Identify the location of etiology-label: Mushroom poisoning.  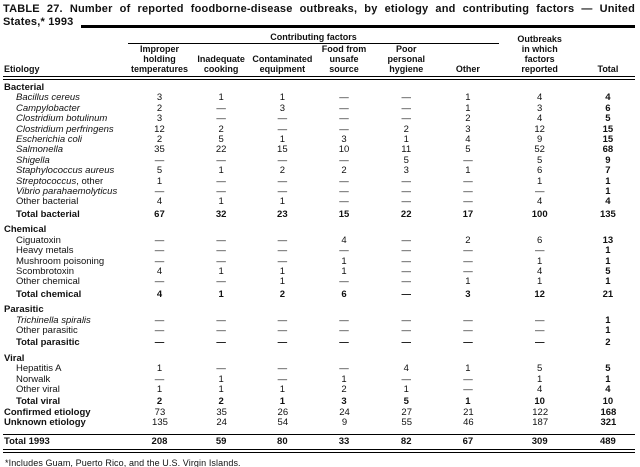
(65, 261).